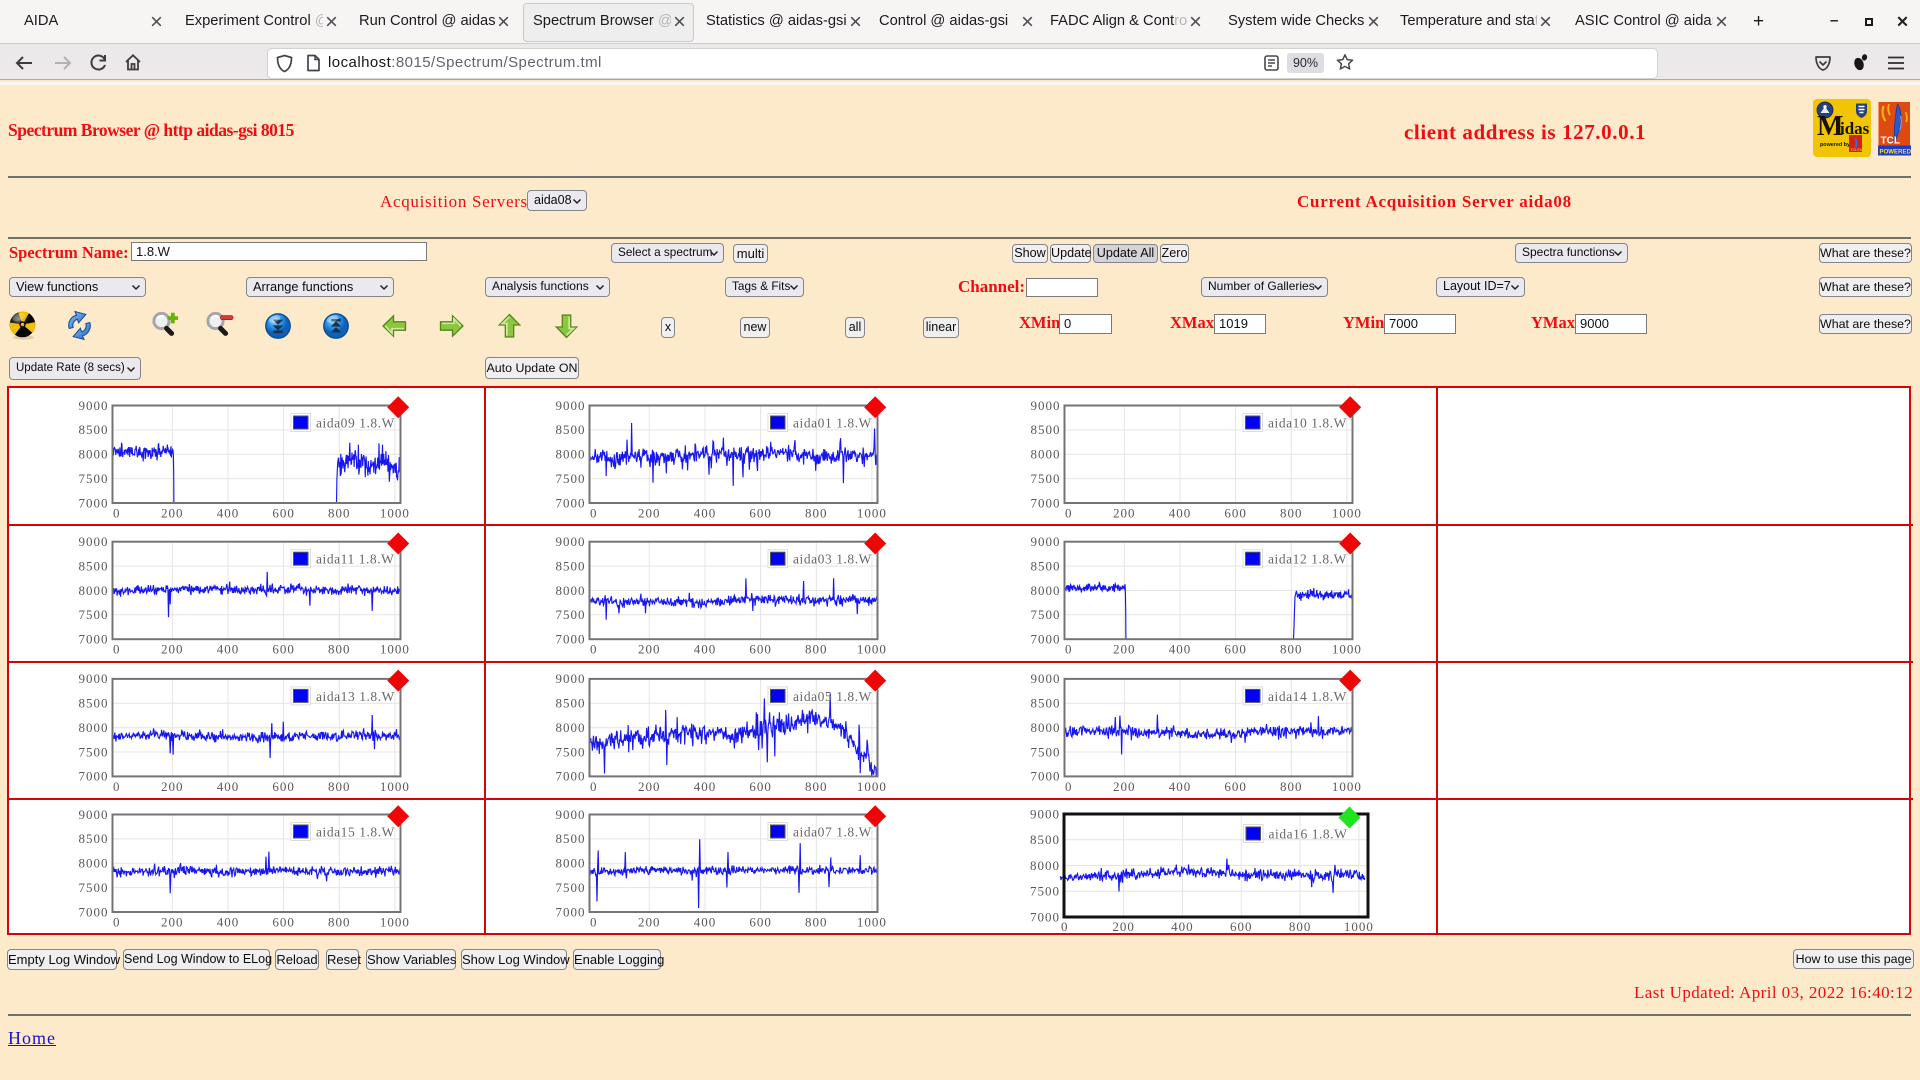  What do you see at coordinates (355, 832) in the screenshot?
I see `svg-text: aida15 1.8.W` at bounding box center [355, 832].